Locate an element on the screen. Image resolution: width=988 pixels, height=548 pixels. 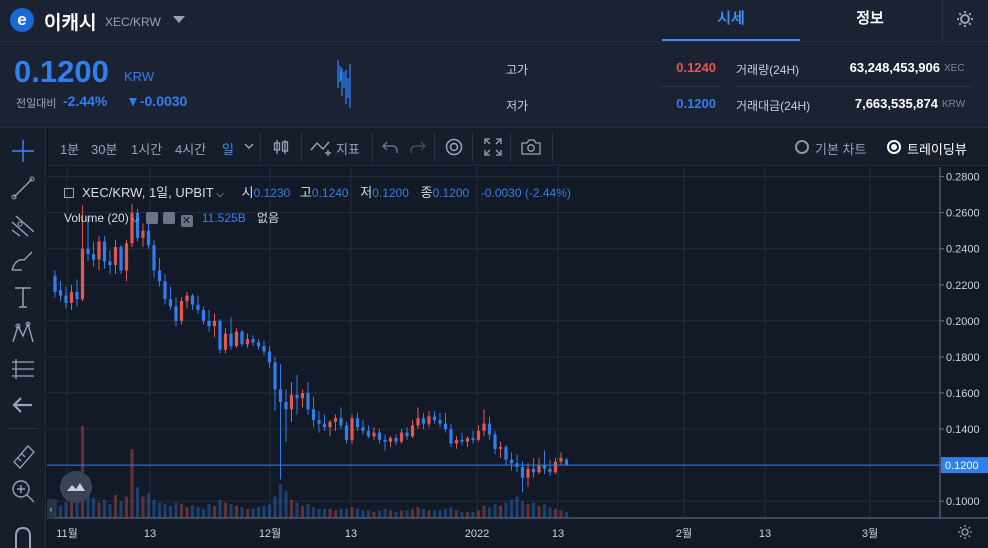
value-unit: KRW is located at coordinates (954, 104).